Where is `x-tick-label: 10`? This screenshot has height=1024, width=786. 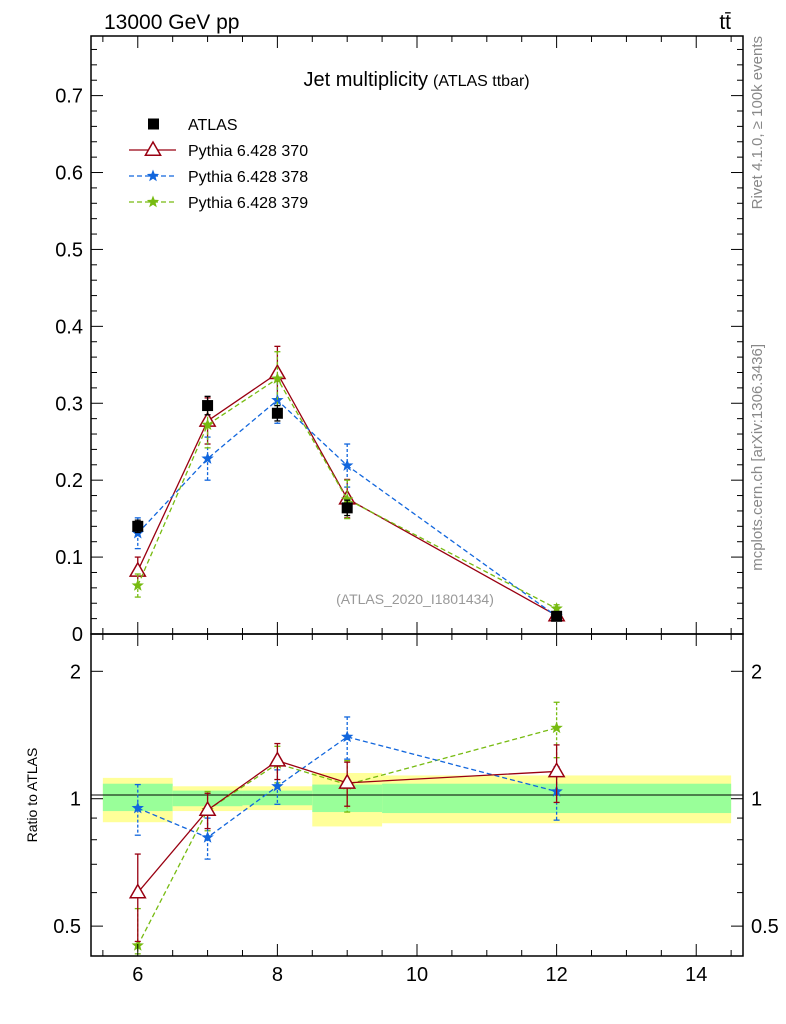 x-tick-label: 10 is located at coordinates (417, 975).